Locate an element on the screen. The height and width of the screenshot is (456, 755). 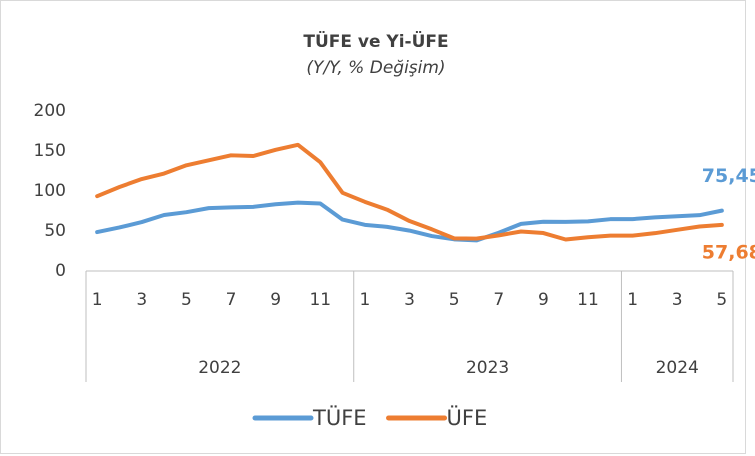
data-label: 57,68 is located at coordinates (728, 252).